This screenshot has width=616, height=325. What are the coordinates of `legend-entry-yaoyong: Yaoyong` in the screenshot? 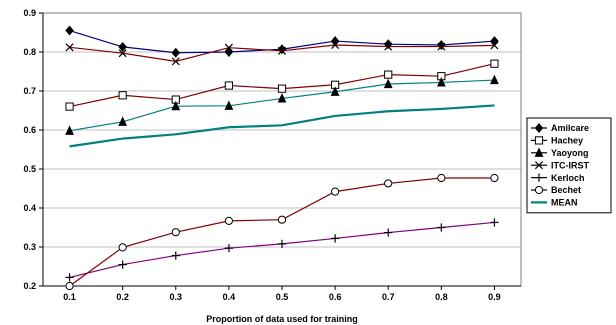 It's located at (560, 152).